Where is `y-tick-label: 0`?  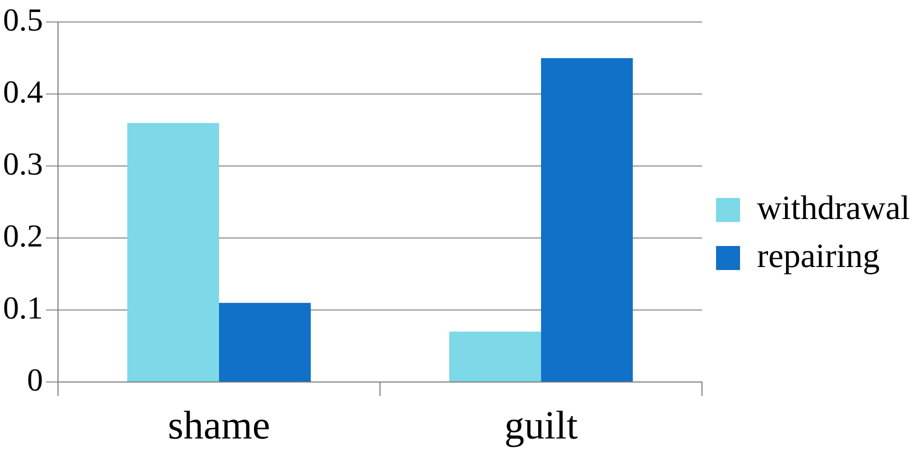 y-tick-label: 0 is located at coordinates (35, 379).